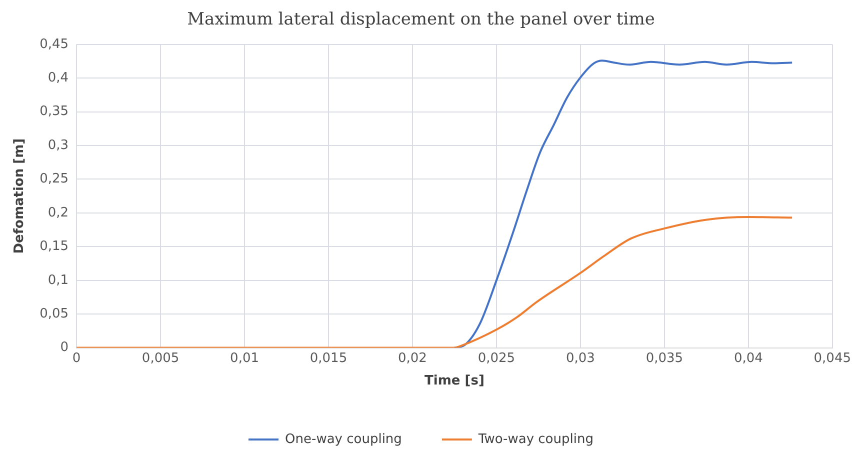 This screenshot has width=854, height=464. What do you see at coordinates (329, 358) in the screenshot?
I see `x-tick-label: 0,015` at bounding box center [329, 358].